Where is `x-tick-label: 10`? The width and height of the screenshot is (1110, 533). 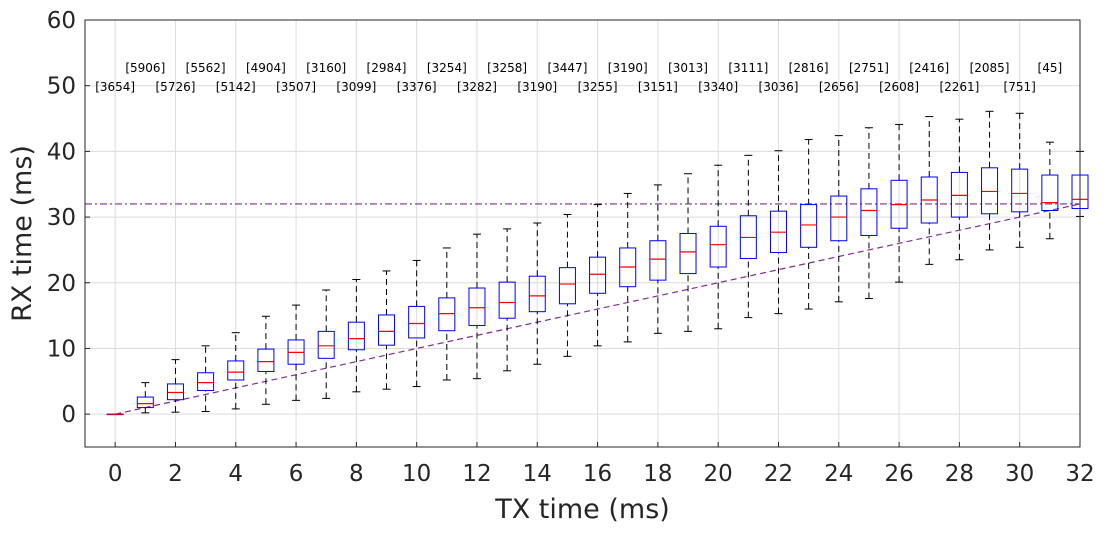
x-tick-label: 10 is located at coordinates (416, 474).